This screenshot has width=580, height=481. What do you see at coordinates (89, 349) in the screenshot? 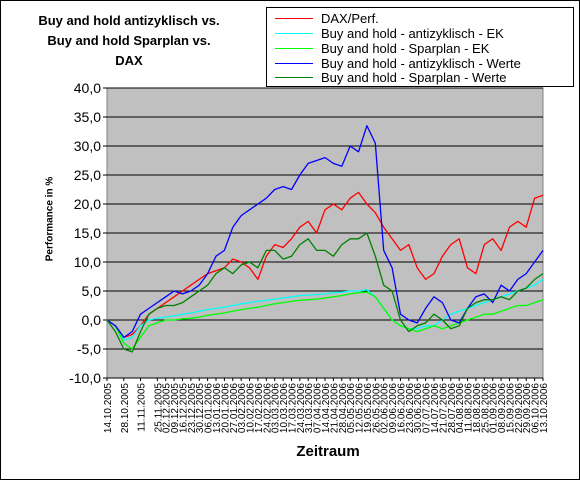
I see `y-tick-label: -5,0` at bounding box center [89, 349].